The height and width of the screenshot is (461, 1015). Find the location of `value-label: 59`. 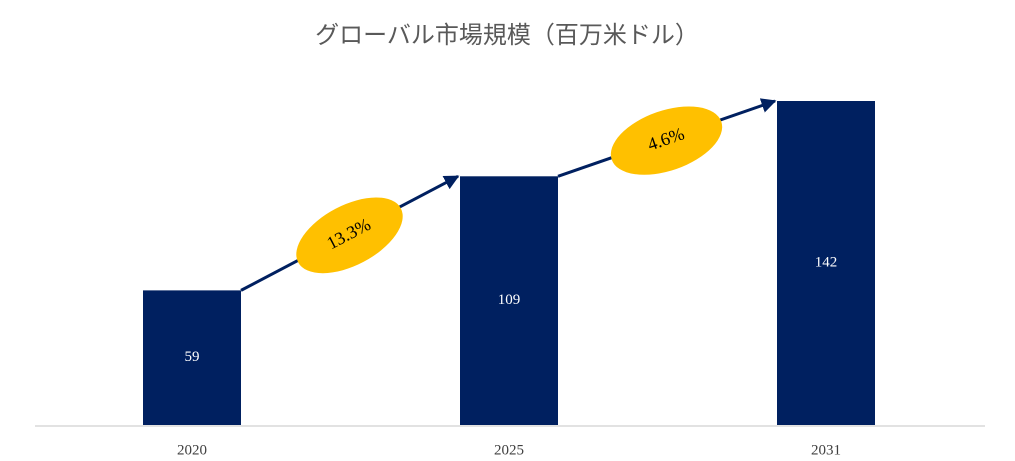

value-label: 59 is located at coordinates (192, 357).